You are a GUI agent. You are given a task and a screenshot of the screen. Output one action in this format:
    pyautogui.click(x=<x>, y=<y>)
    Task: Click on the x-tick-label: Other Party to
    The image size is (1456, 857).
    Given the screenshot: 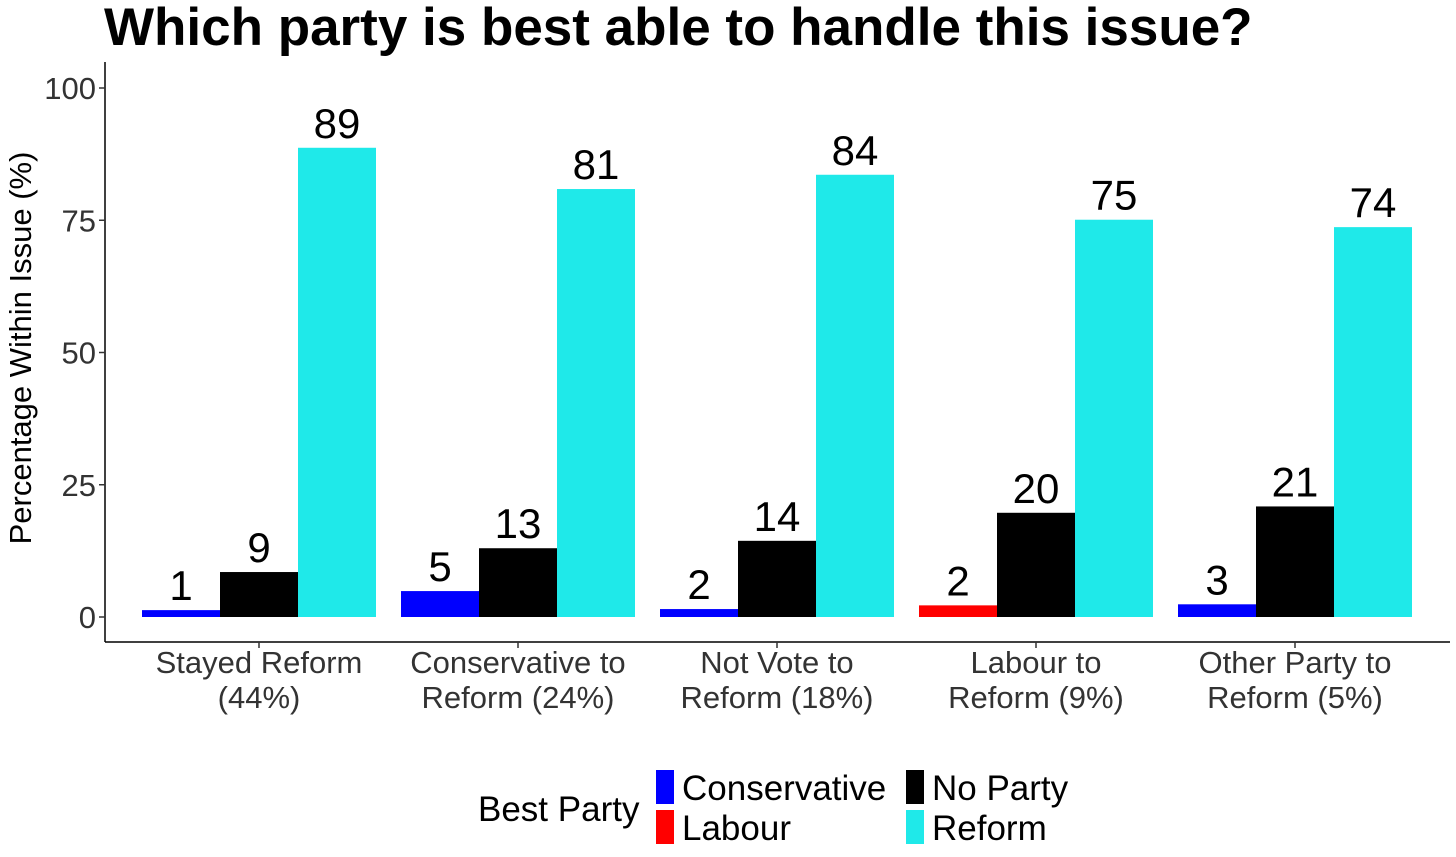 What is the action you would take?
    pyautogui.click(x=1295, y=662)
    